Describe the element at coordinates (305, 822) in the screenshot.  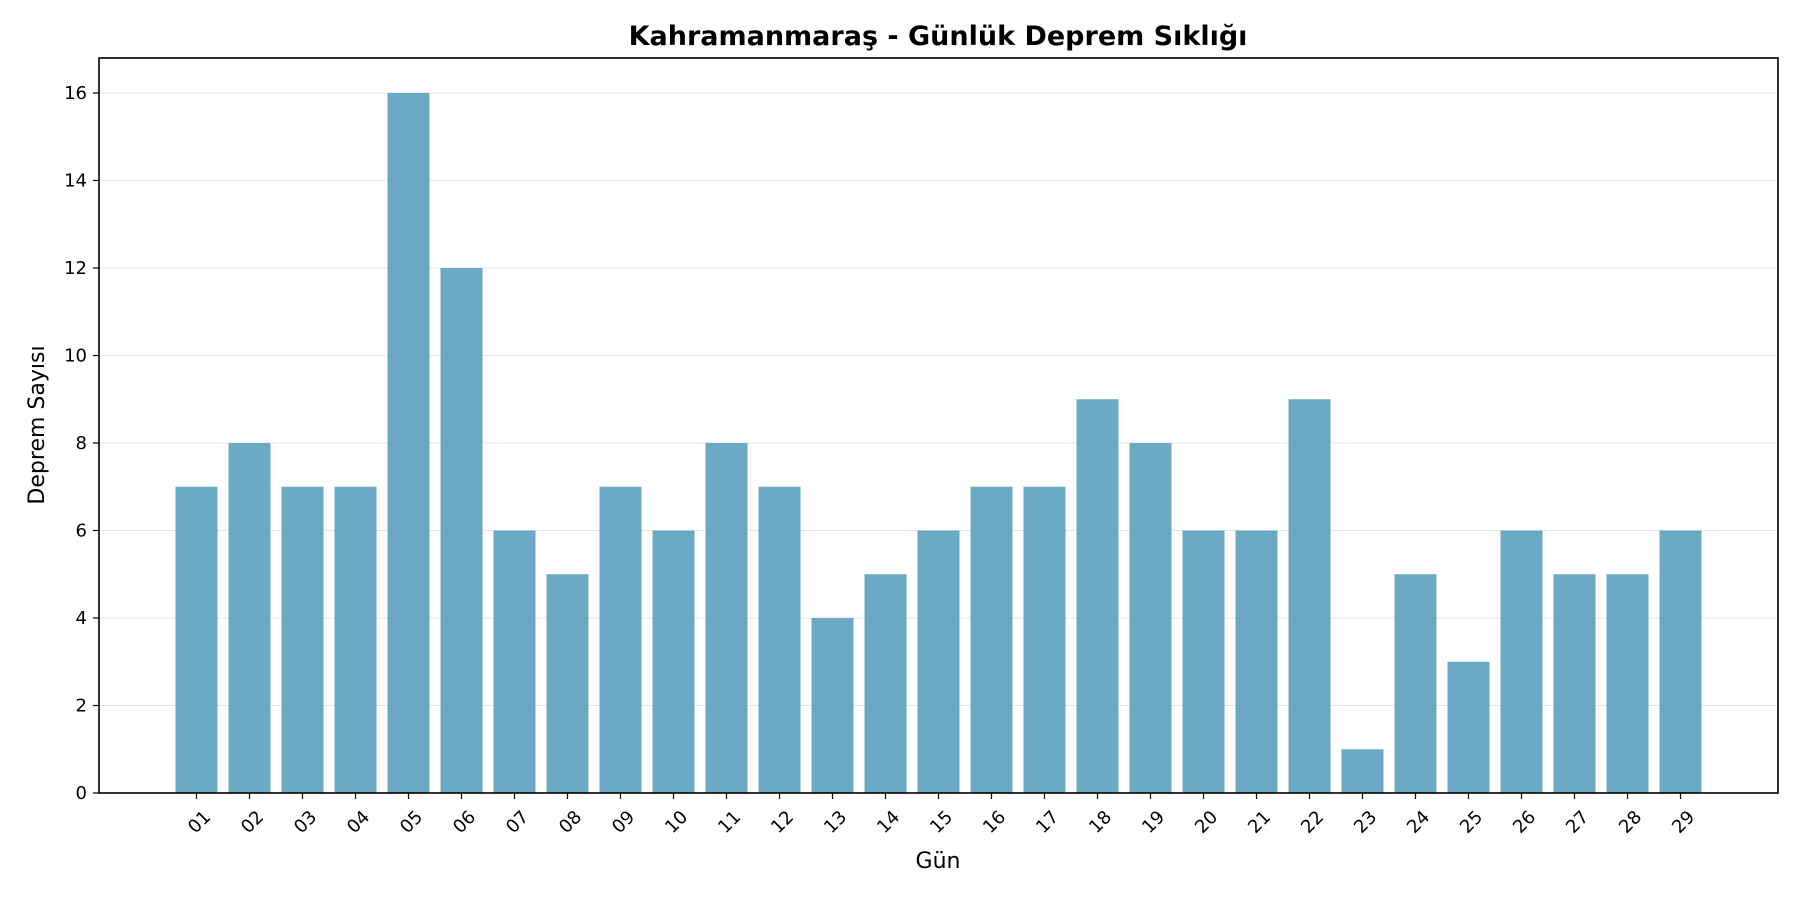
I see `x-tick-label: 03` at that location.